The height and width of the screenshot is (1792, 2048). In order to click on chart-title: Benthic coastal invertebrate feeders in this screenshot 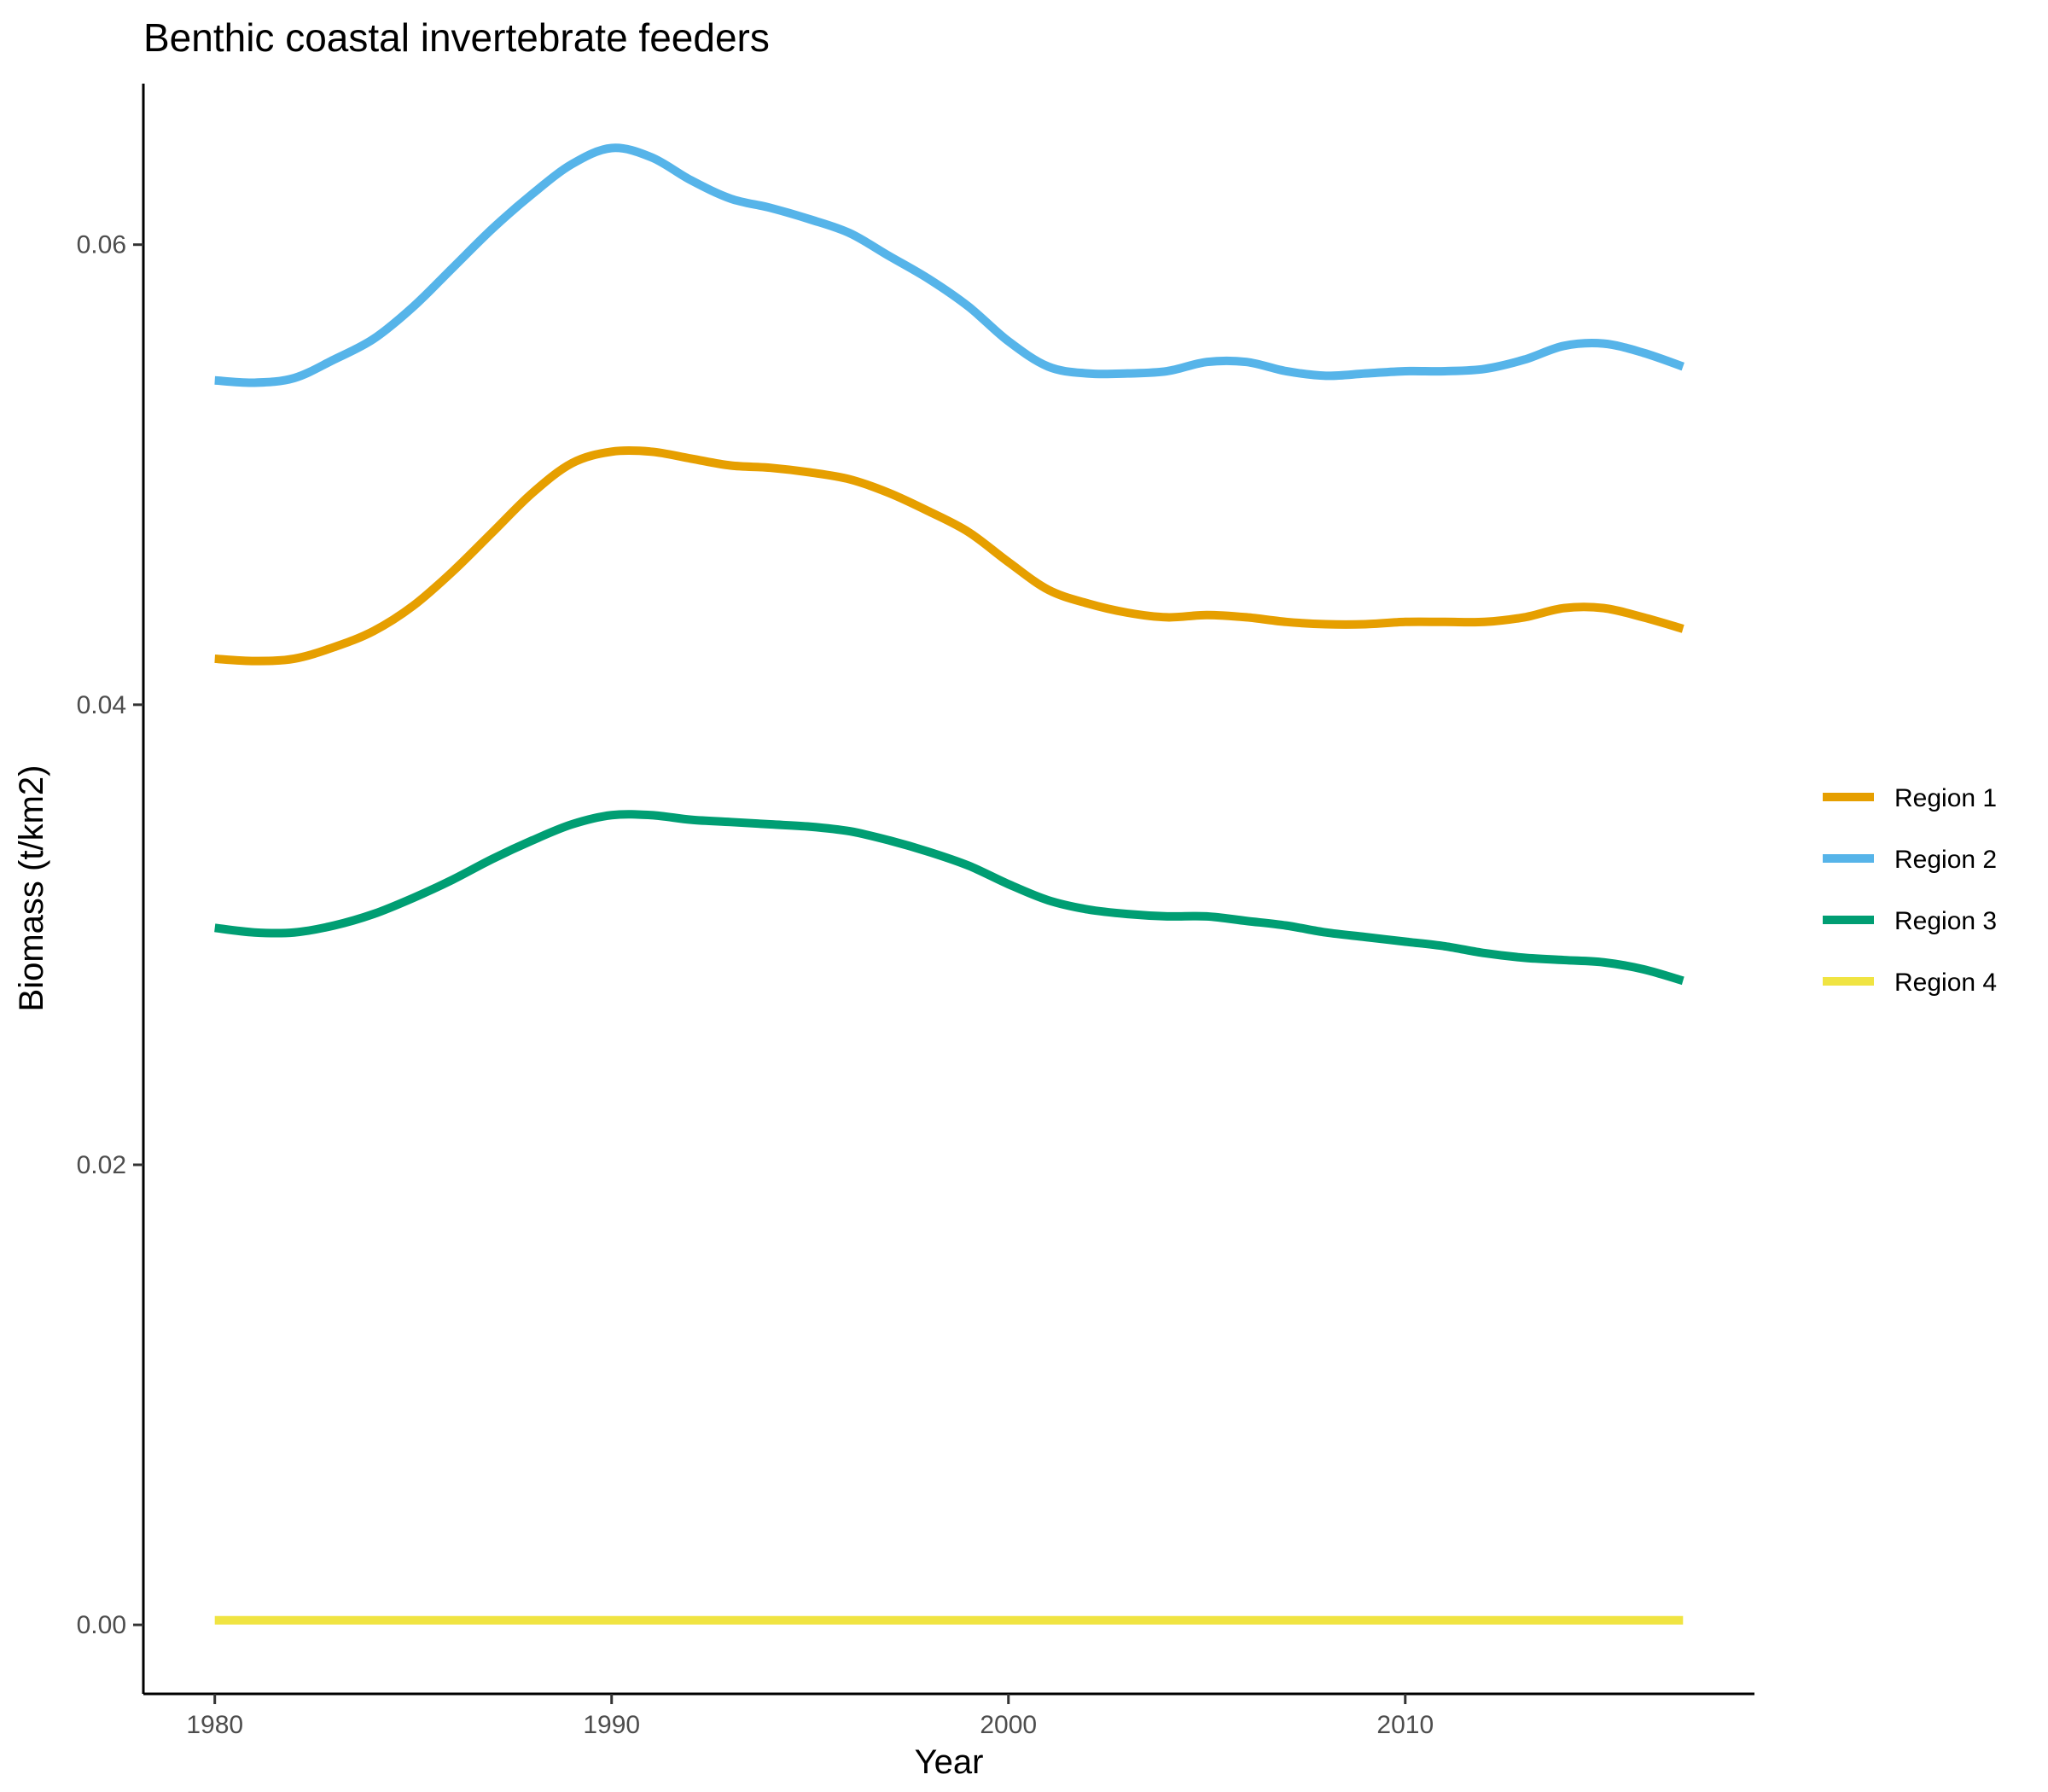, I will do `click(457, 37)`.